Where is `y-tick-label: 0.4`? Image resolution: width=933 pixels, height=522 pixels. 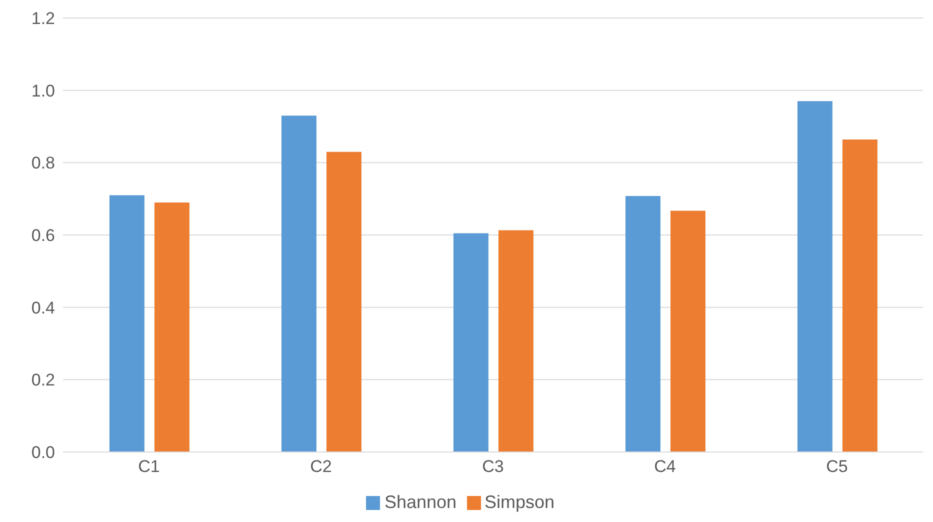
y-tick-label: 0.4 is located at coordinates (43, 308).